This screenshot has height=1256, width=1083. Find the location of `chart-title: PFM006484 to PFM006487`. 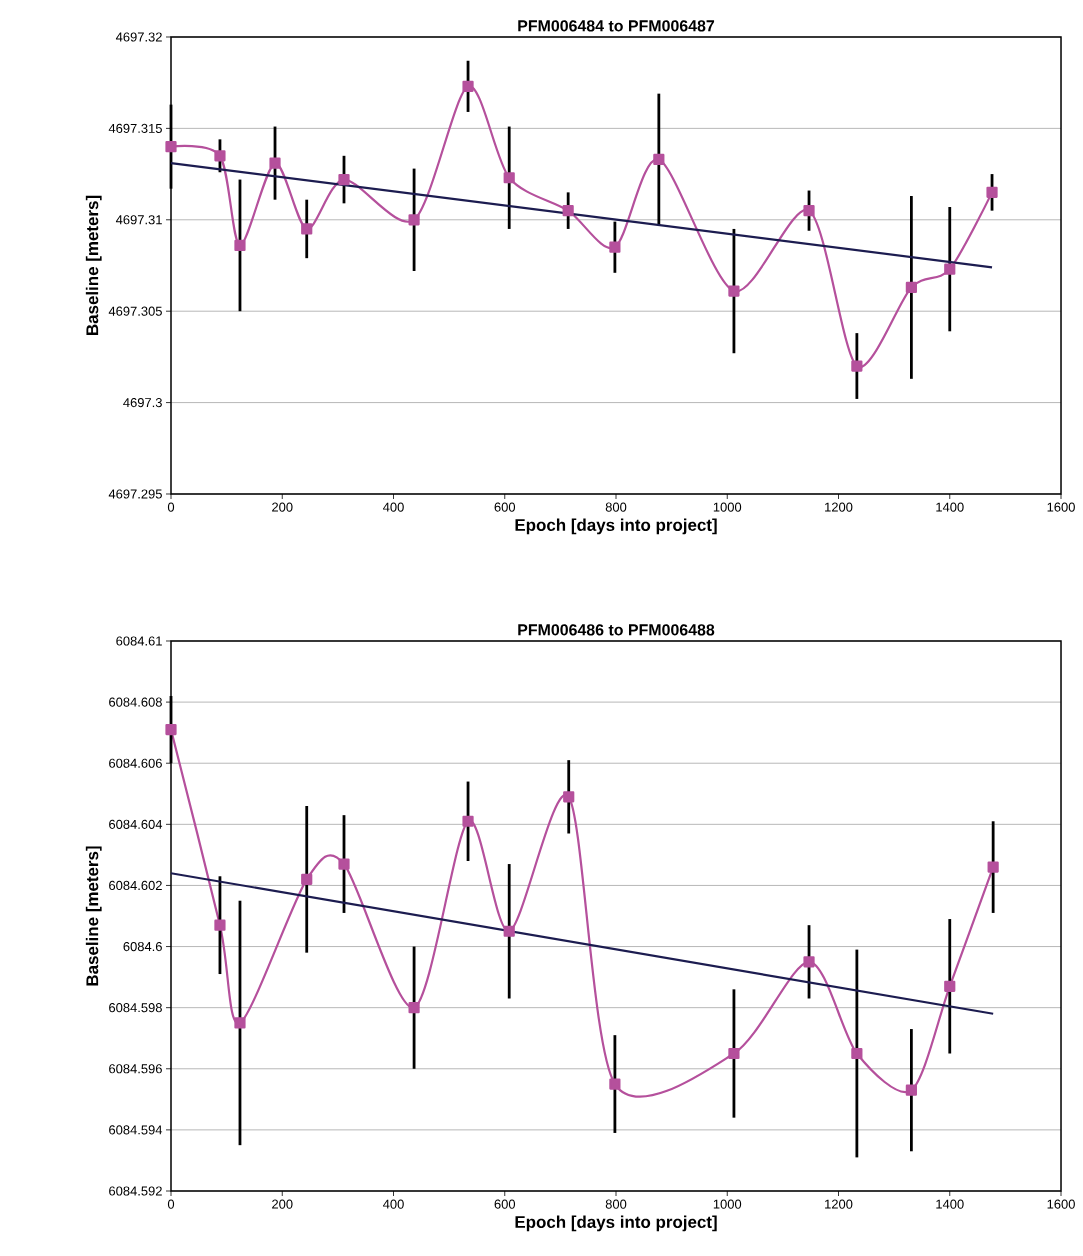

chart-title: PFM006484 to PFM006487 is located at coordinates (616, 26).